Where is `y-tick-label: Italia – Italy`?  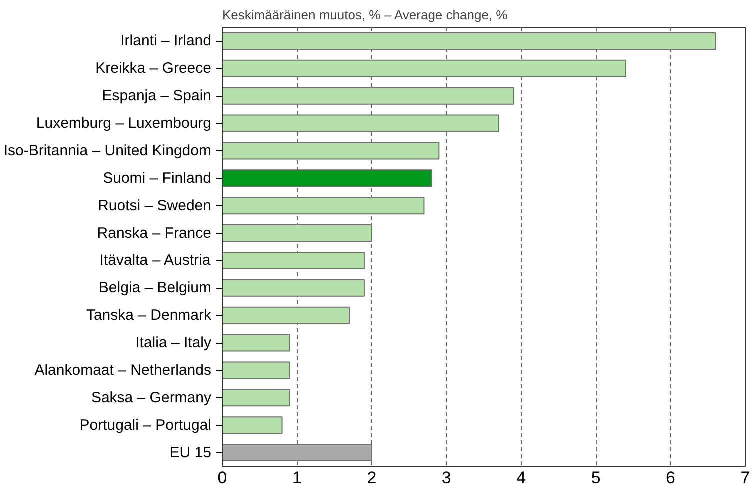 y-tick-label: Italia – Italy is located at coordinates (174, 343).